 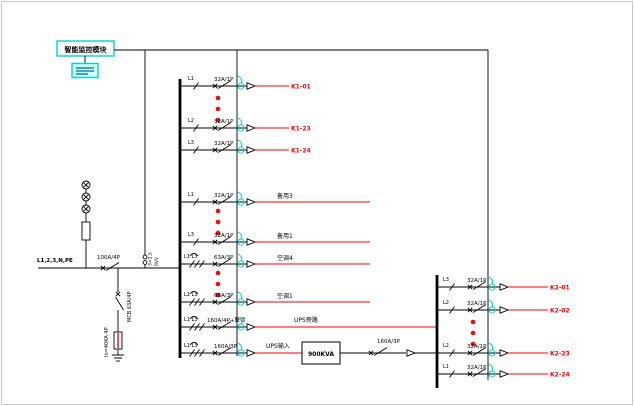 What do you see at coordinates (157, 261) in the screenshot?
I see `tap-cable-note-a: RVV` at bounding box center [157, 261].